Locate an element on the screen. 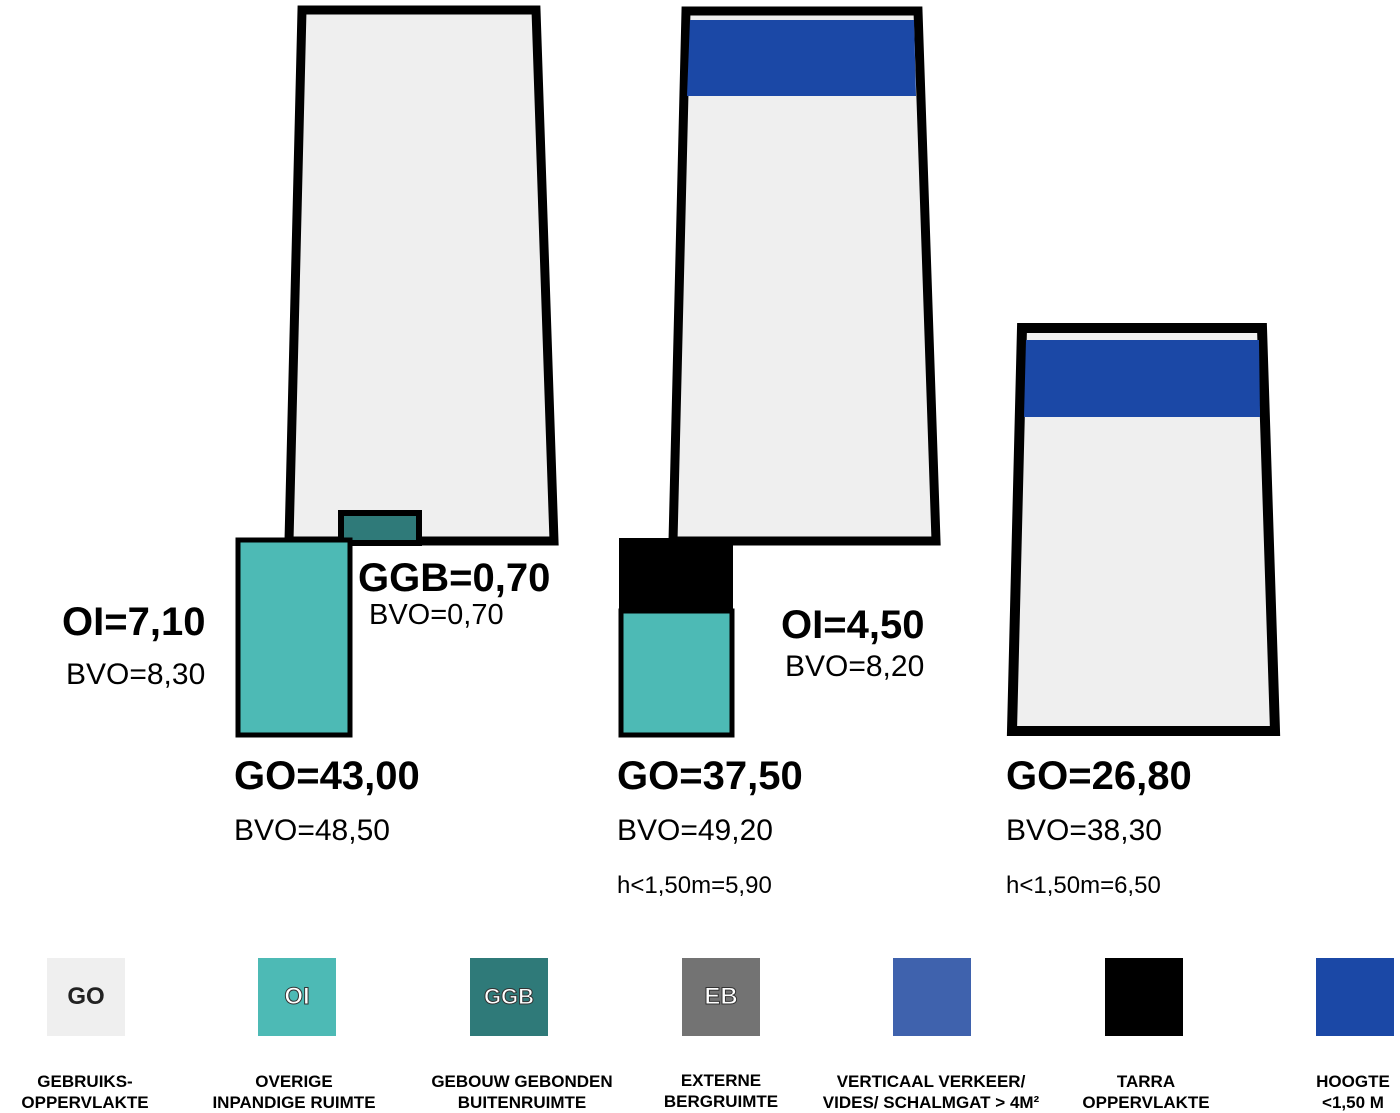 The width and height of the screenshot is (1400, 1113). legend-label-hoogte-line1: HOOGTE is located at coordinates (1353, 1081).